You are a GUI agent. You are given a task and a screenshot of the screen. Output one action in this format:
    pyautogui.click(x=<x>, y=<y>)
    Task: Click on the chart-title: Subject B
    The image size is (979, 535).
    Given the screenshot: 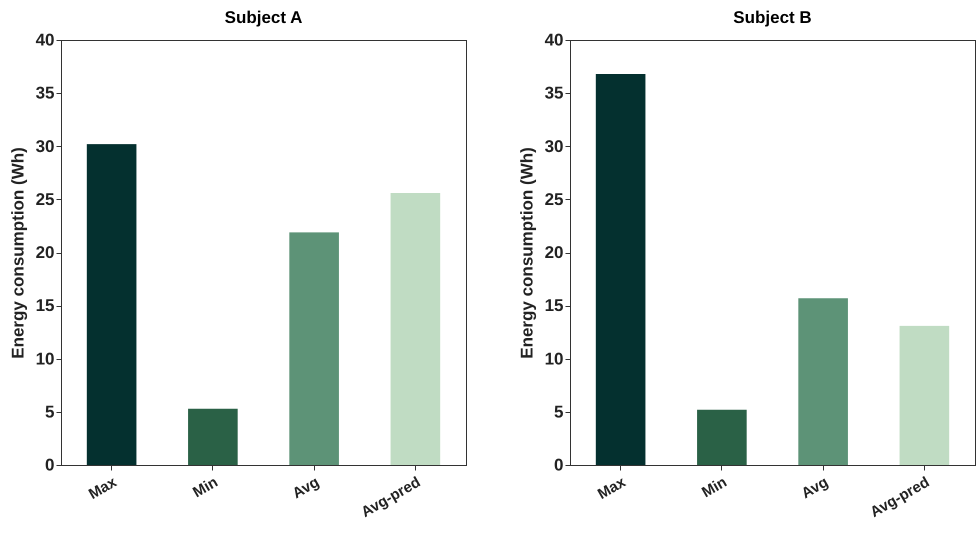 What is the action you would take?
    pyautogui.click(x=772, y=17)
    